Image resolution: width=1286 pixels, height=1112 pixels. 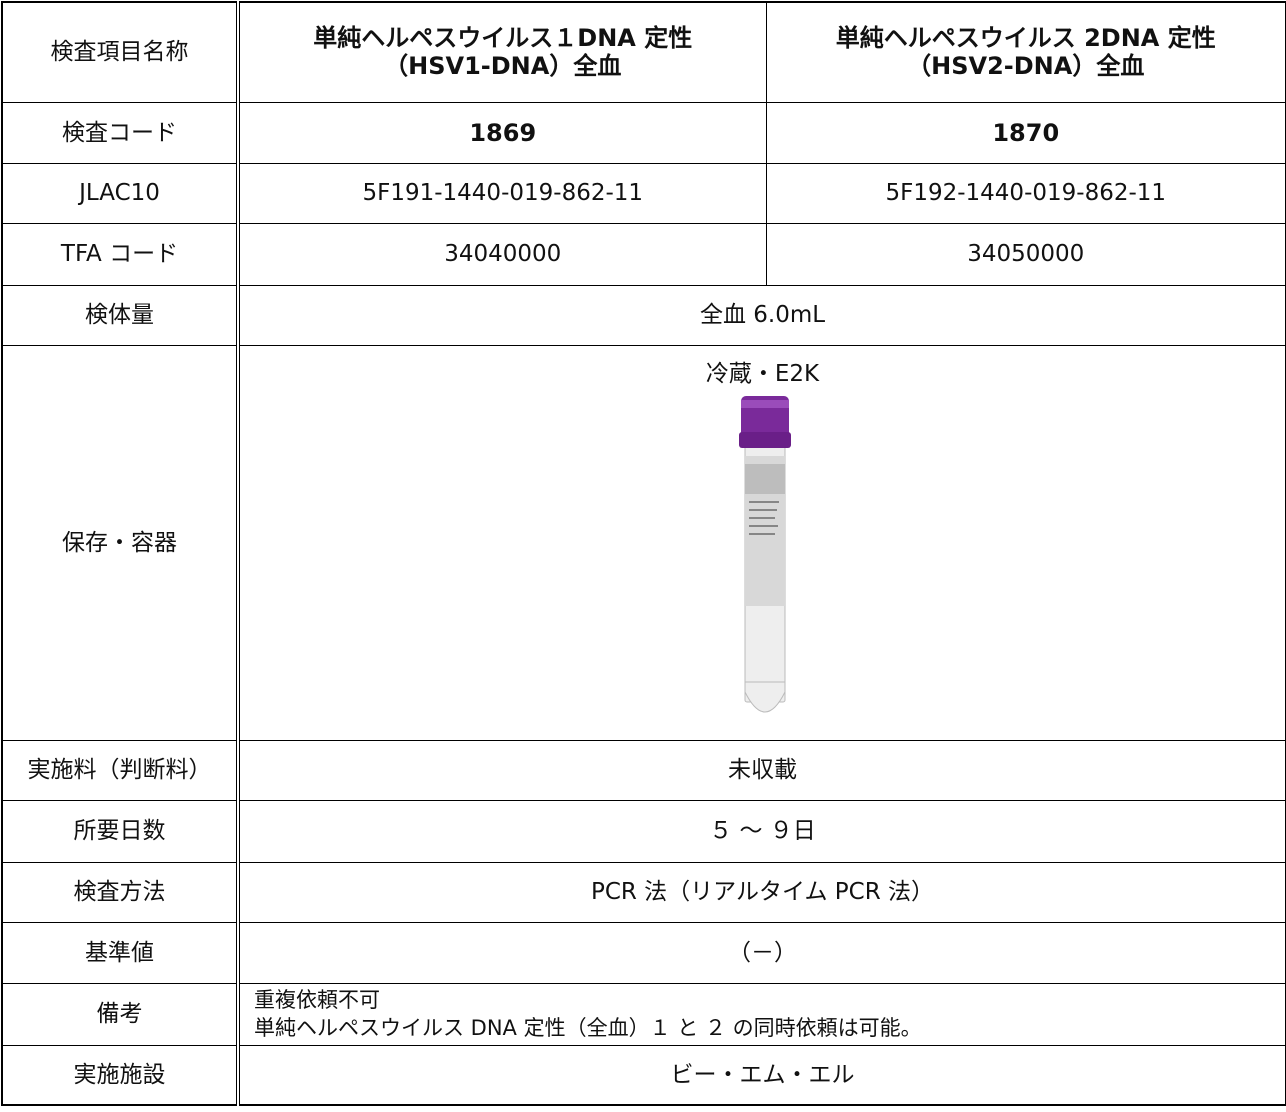 I want to click on cell: 34040000, so click(x=502, y=254).